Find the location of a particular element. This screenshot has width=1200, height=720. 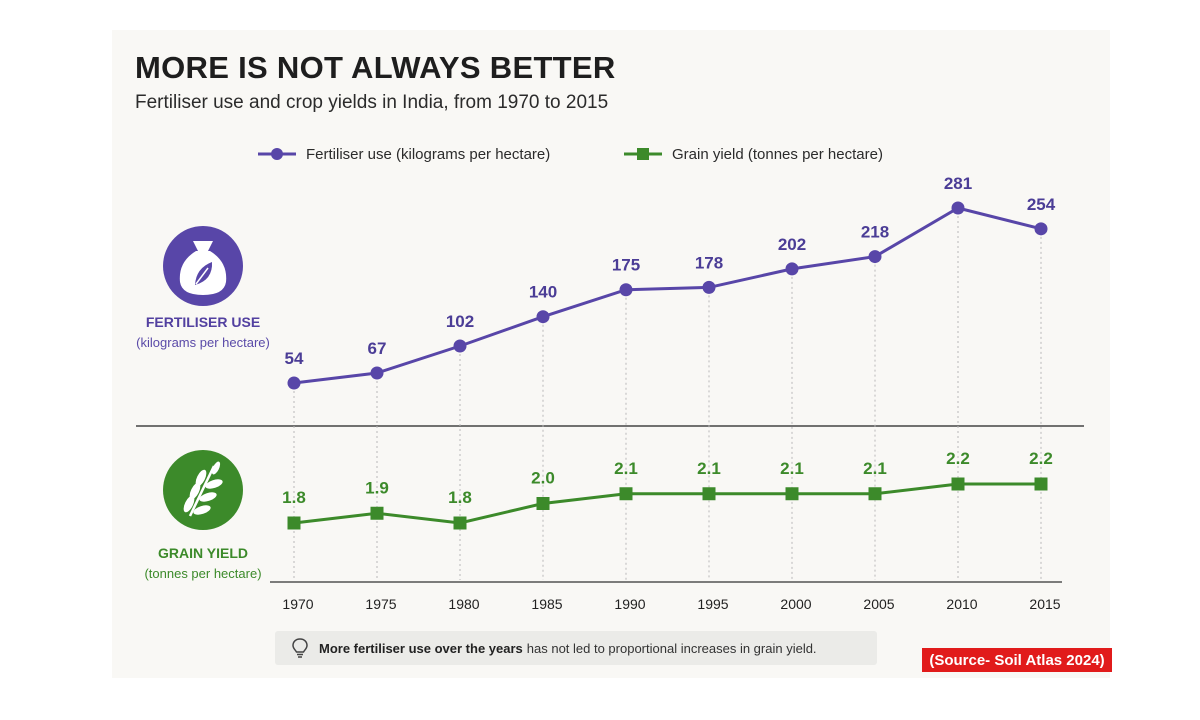

legend-grain-label: Grain yield (tonnes per hectare) is located at coordinates (777, 154).